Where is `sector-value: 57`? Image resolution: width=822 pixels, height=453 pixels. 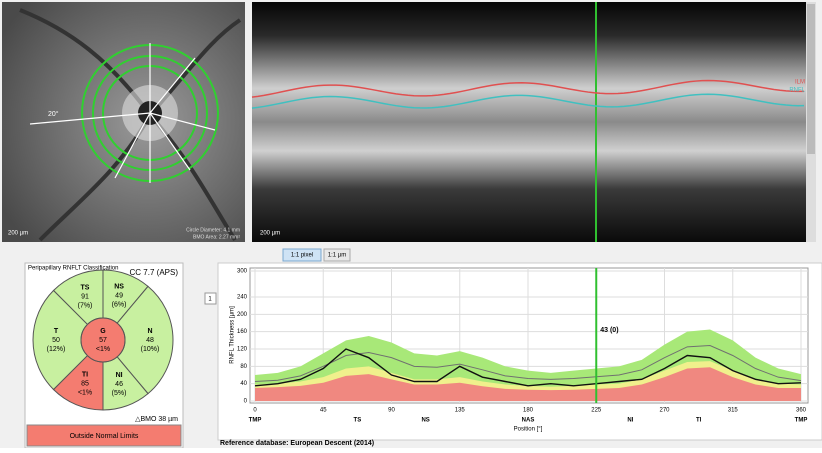 sector-value: 57 is located at coordinates (103, 340).